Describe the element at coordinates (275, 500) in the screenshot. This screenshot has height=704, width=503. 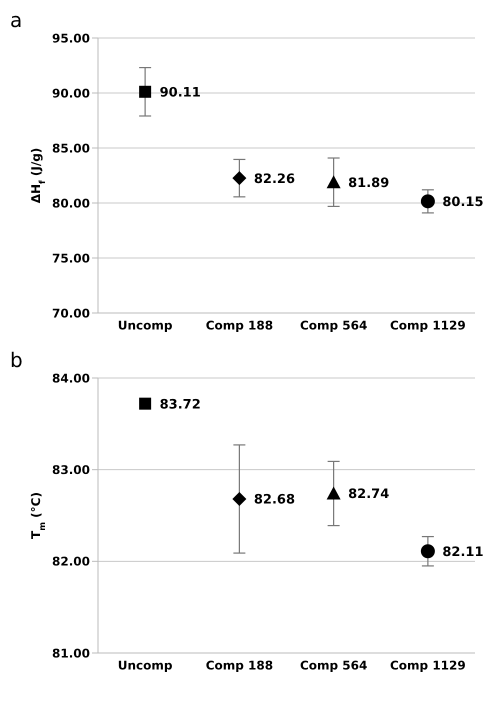
I see `data-label: 82.68` at that location.